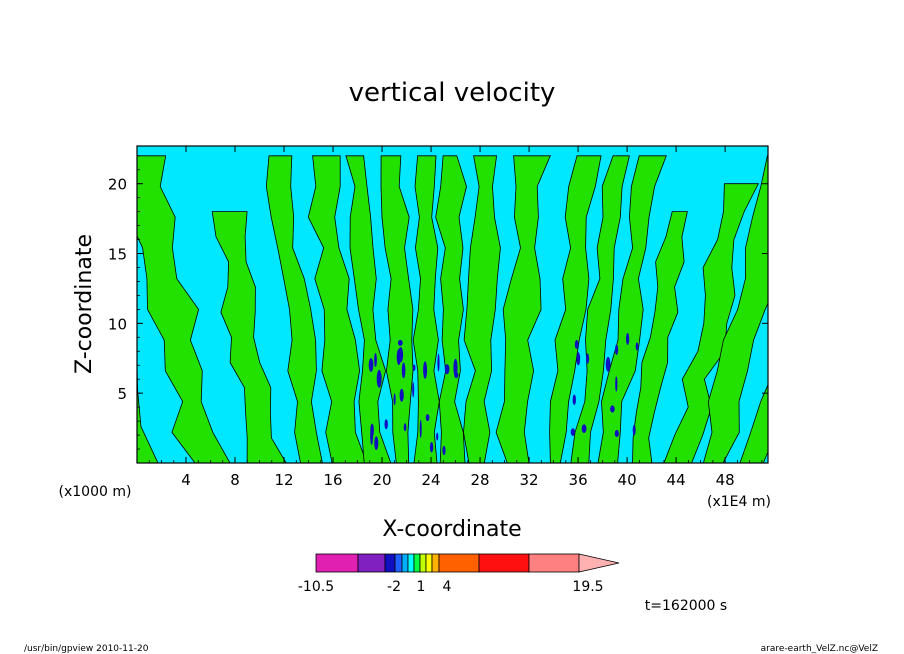  Describe the element at coordinates (447, 587) in the screenshot. I see `colorbar-label: 4` at that location.